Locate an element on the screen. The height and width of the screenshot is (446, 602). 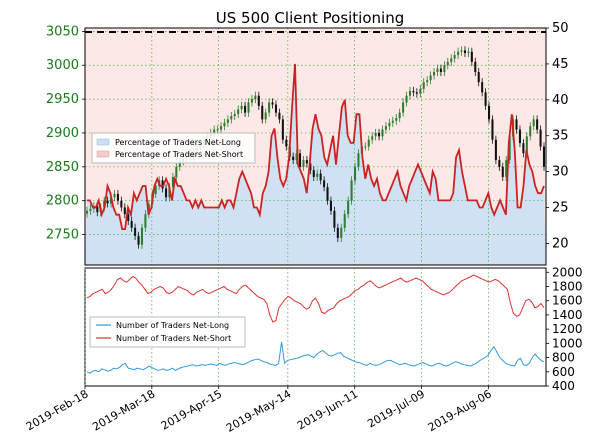
left-tick-label: 2800 is located at coordinates (62, 201).